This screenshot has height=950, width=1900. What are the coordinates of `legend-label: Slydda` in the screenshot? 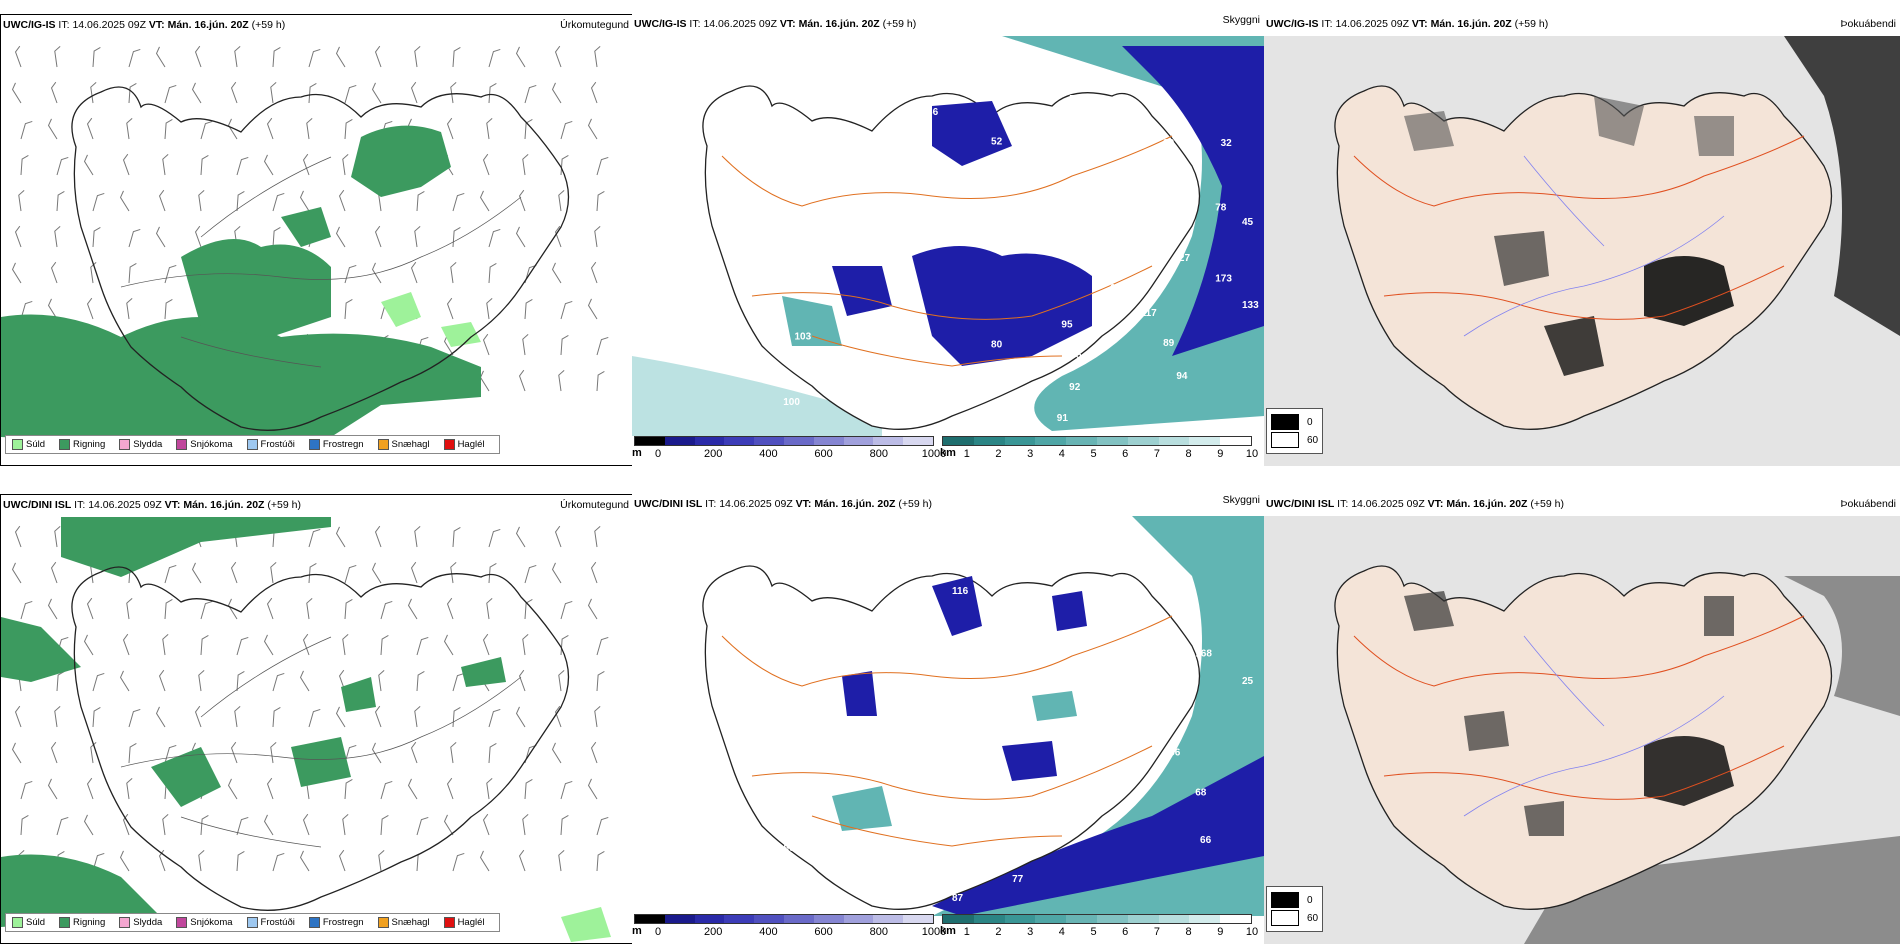 It's located at (148, 444).